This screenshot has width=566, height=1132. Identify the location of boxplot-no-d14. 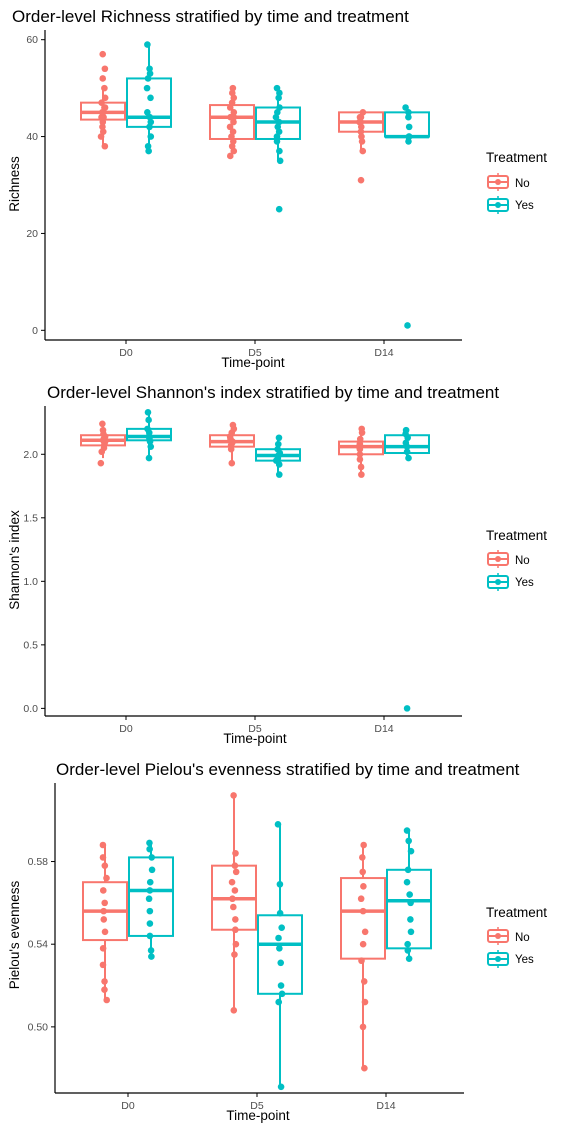
(361, 451).